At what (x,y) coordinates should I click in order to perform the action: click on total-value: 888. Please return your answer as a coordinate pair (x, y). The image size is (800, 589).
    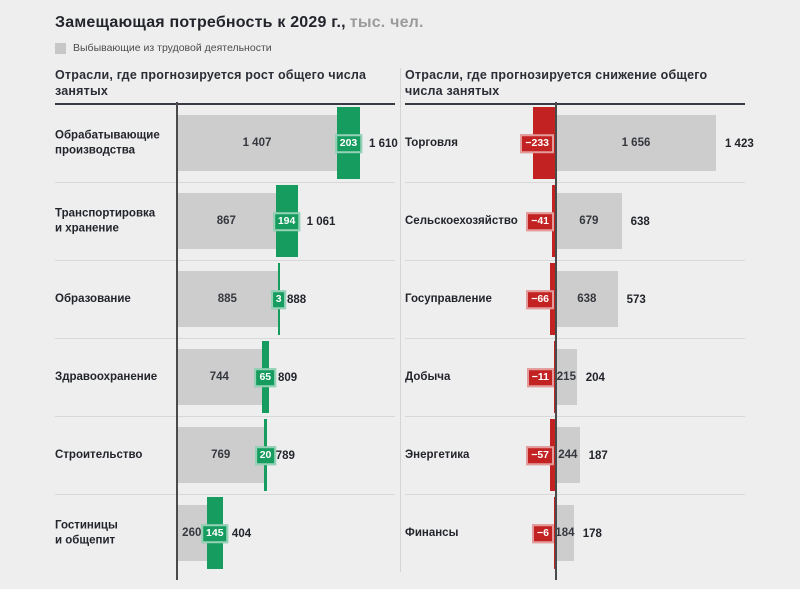
    Looking at the image, I should click on (296, 299).